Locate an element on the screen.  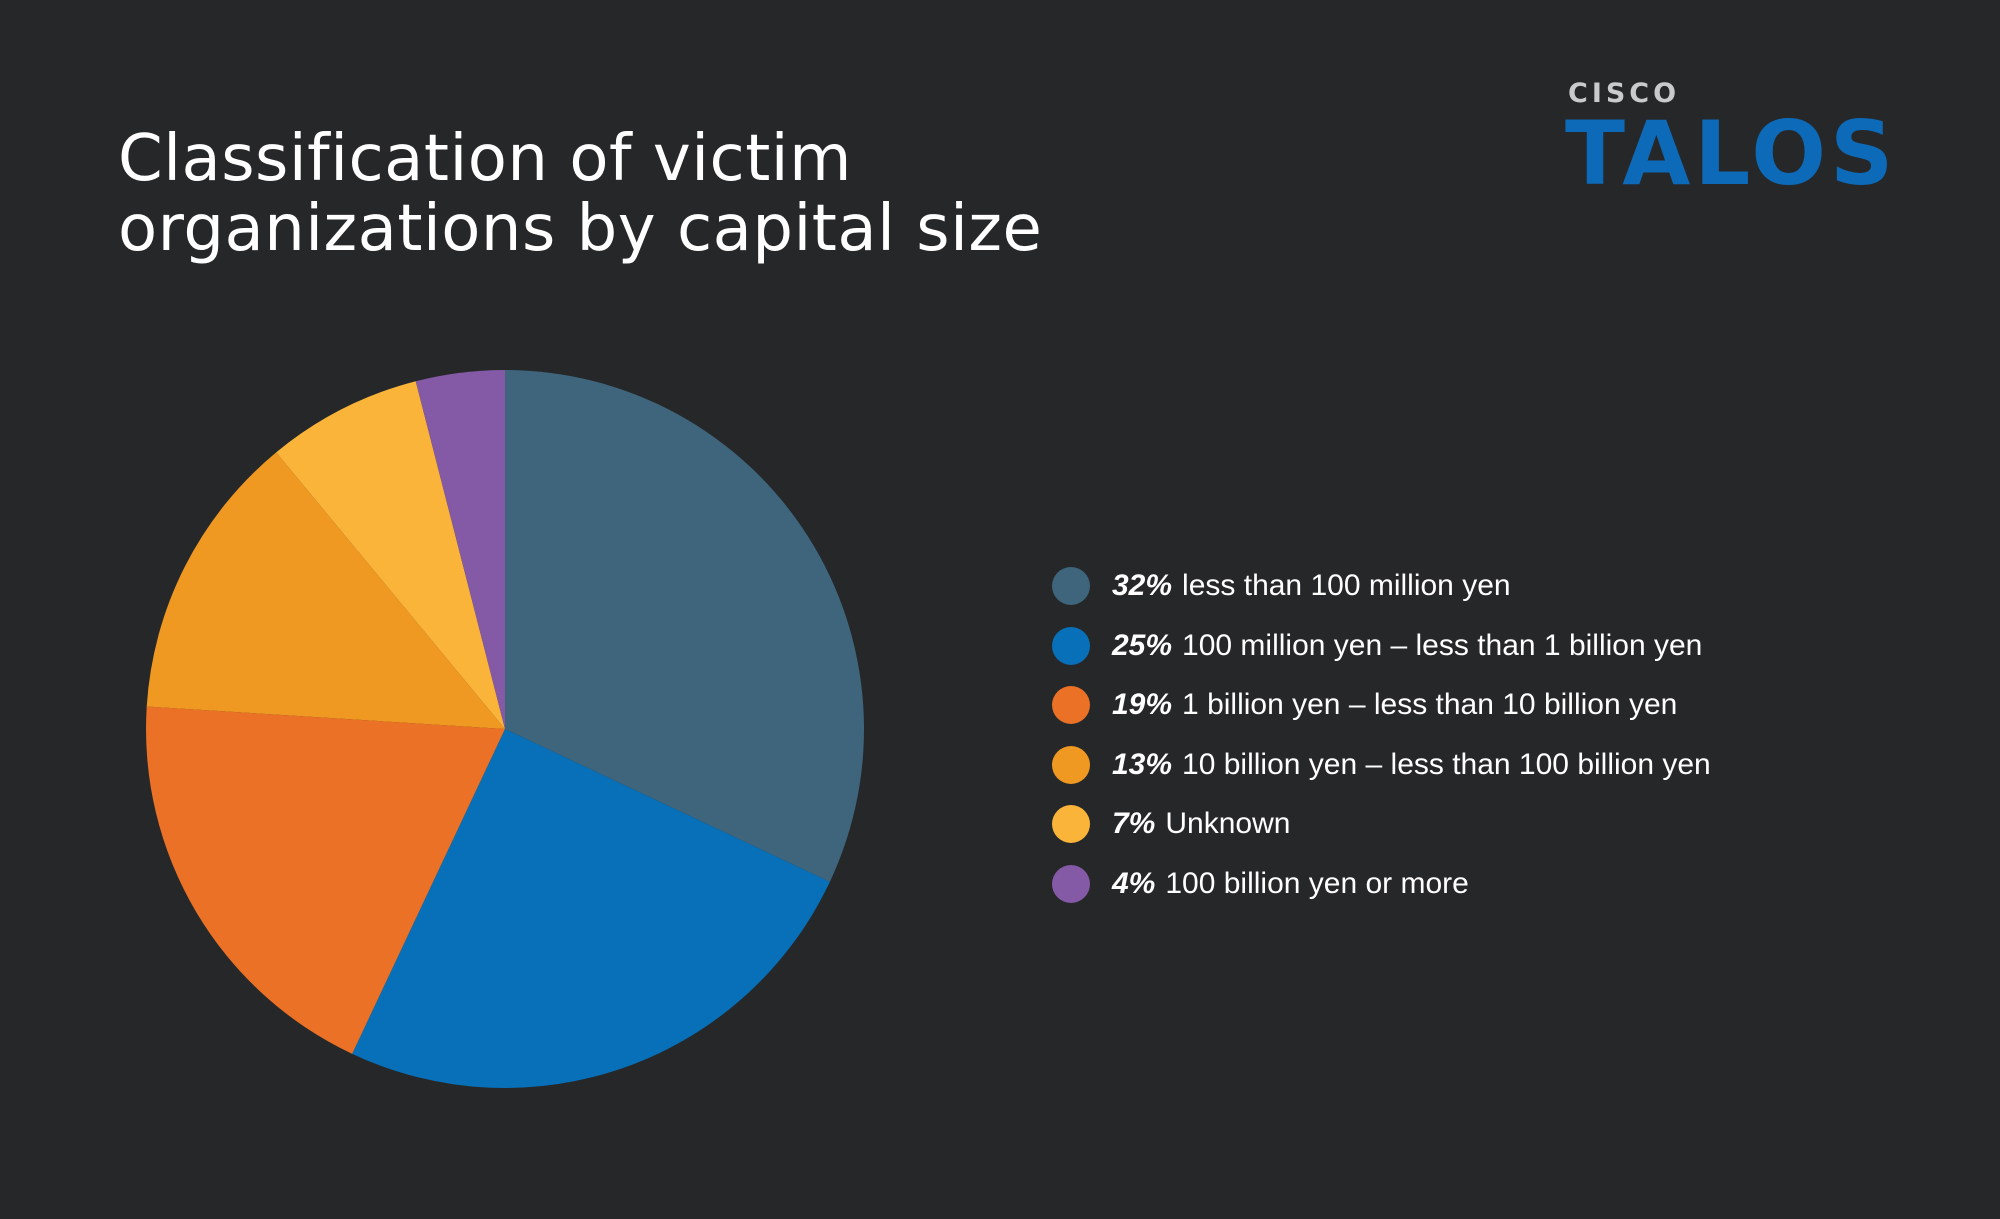
legend-label: 100 billion yen or more is located at coordinates (1317, 883).